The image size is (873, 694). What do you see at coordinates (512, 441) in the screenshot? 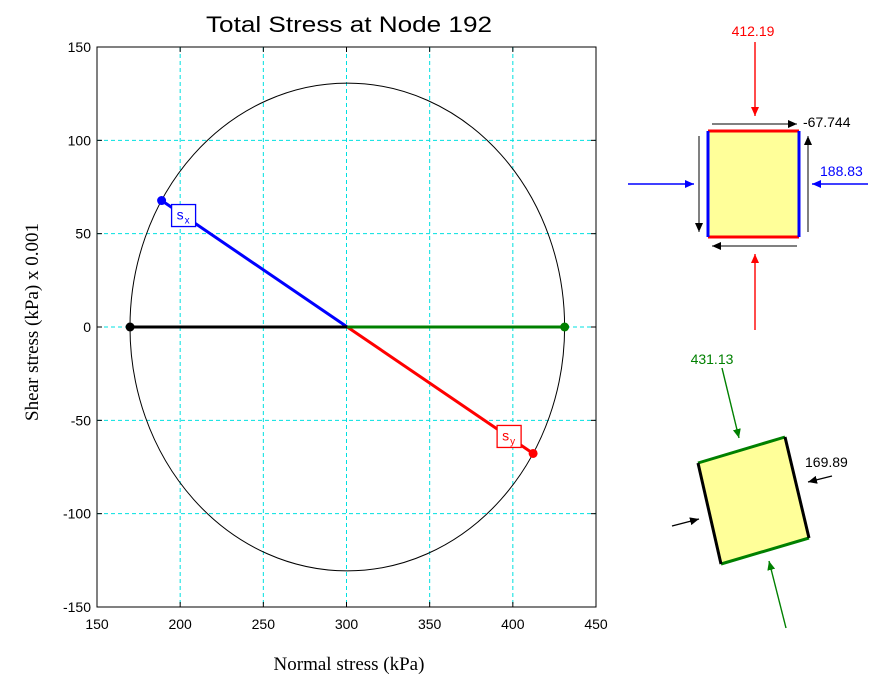
I see `point-label-sub: y` at bounding box center [512, 441].